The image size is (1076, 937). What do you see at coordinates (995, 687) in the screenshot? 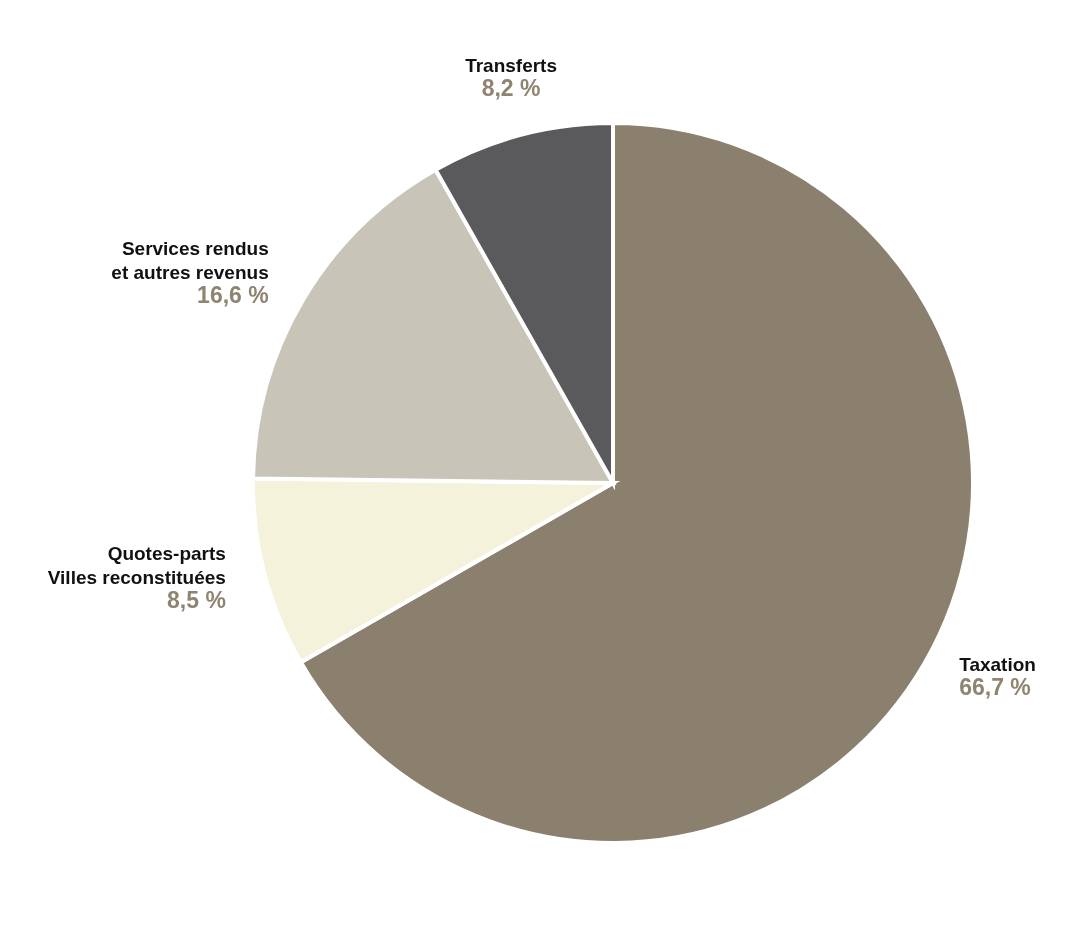
I see `data-label: 66,7 %` at bounding box center [995, 687].